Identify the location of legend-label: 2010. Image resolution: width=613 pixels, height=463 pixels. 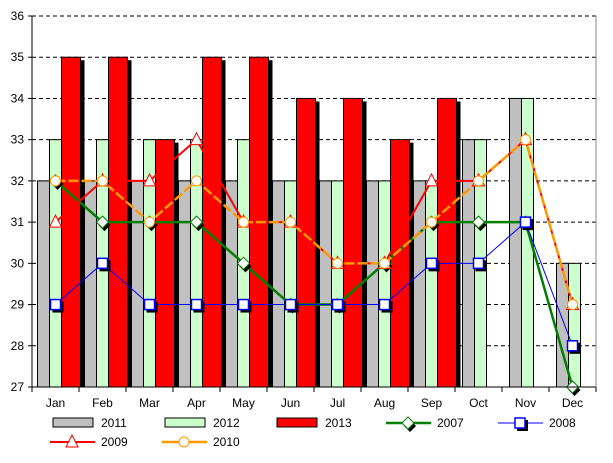
(226, 442).